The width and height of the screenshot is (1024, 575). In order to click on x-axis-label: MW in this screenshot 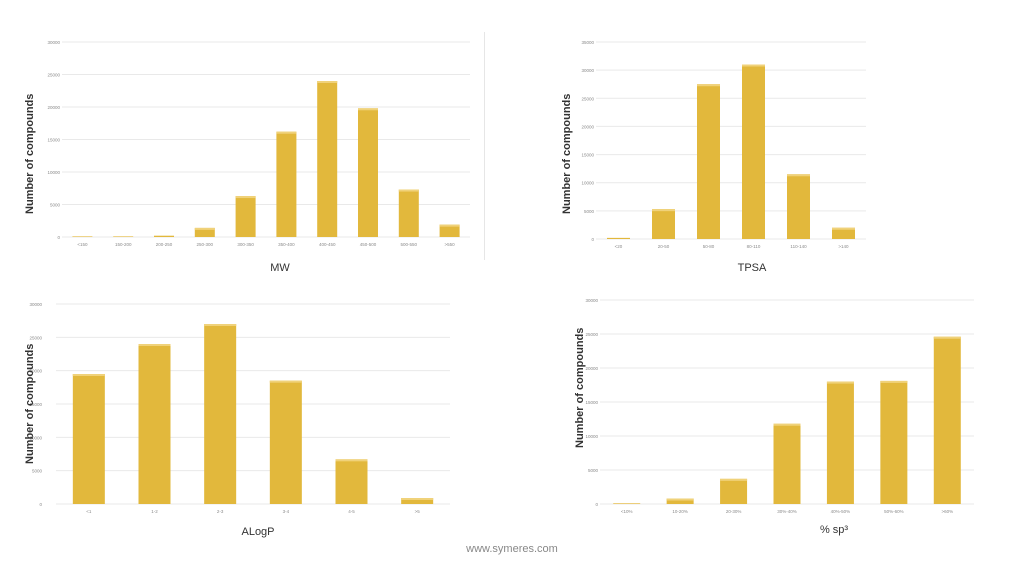, I will do `click(280, 268)`.